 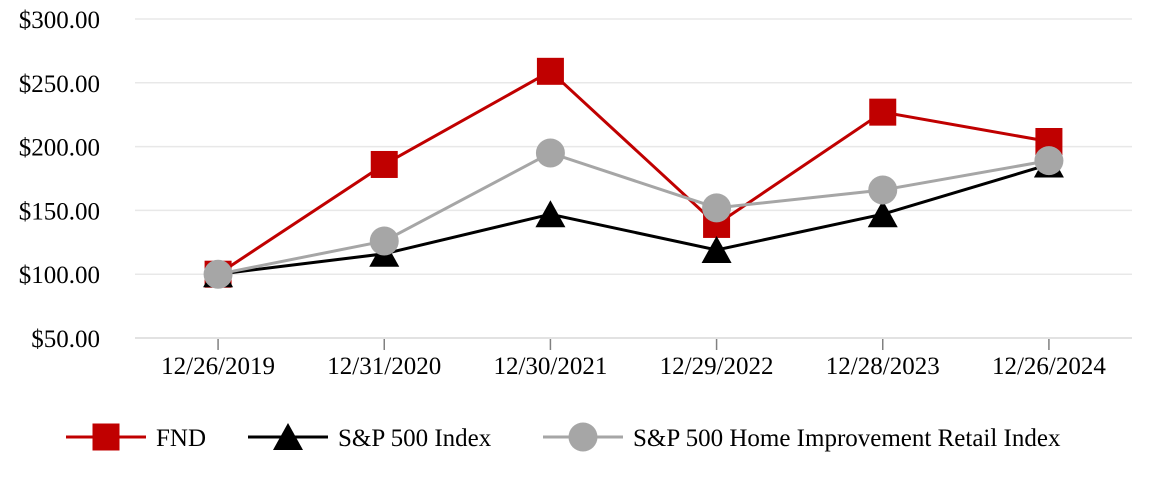 I want to click on y-axis-label: $300.00, so click(x=59, y=20).